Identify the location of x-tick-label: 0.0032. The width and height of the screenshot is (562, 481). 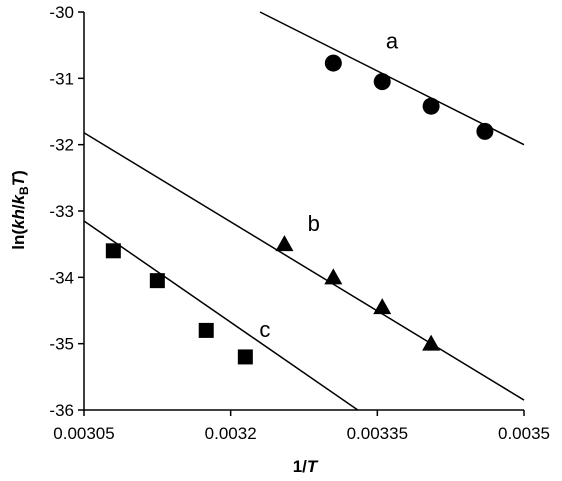
(231, 433).